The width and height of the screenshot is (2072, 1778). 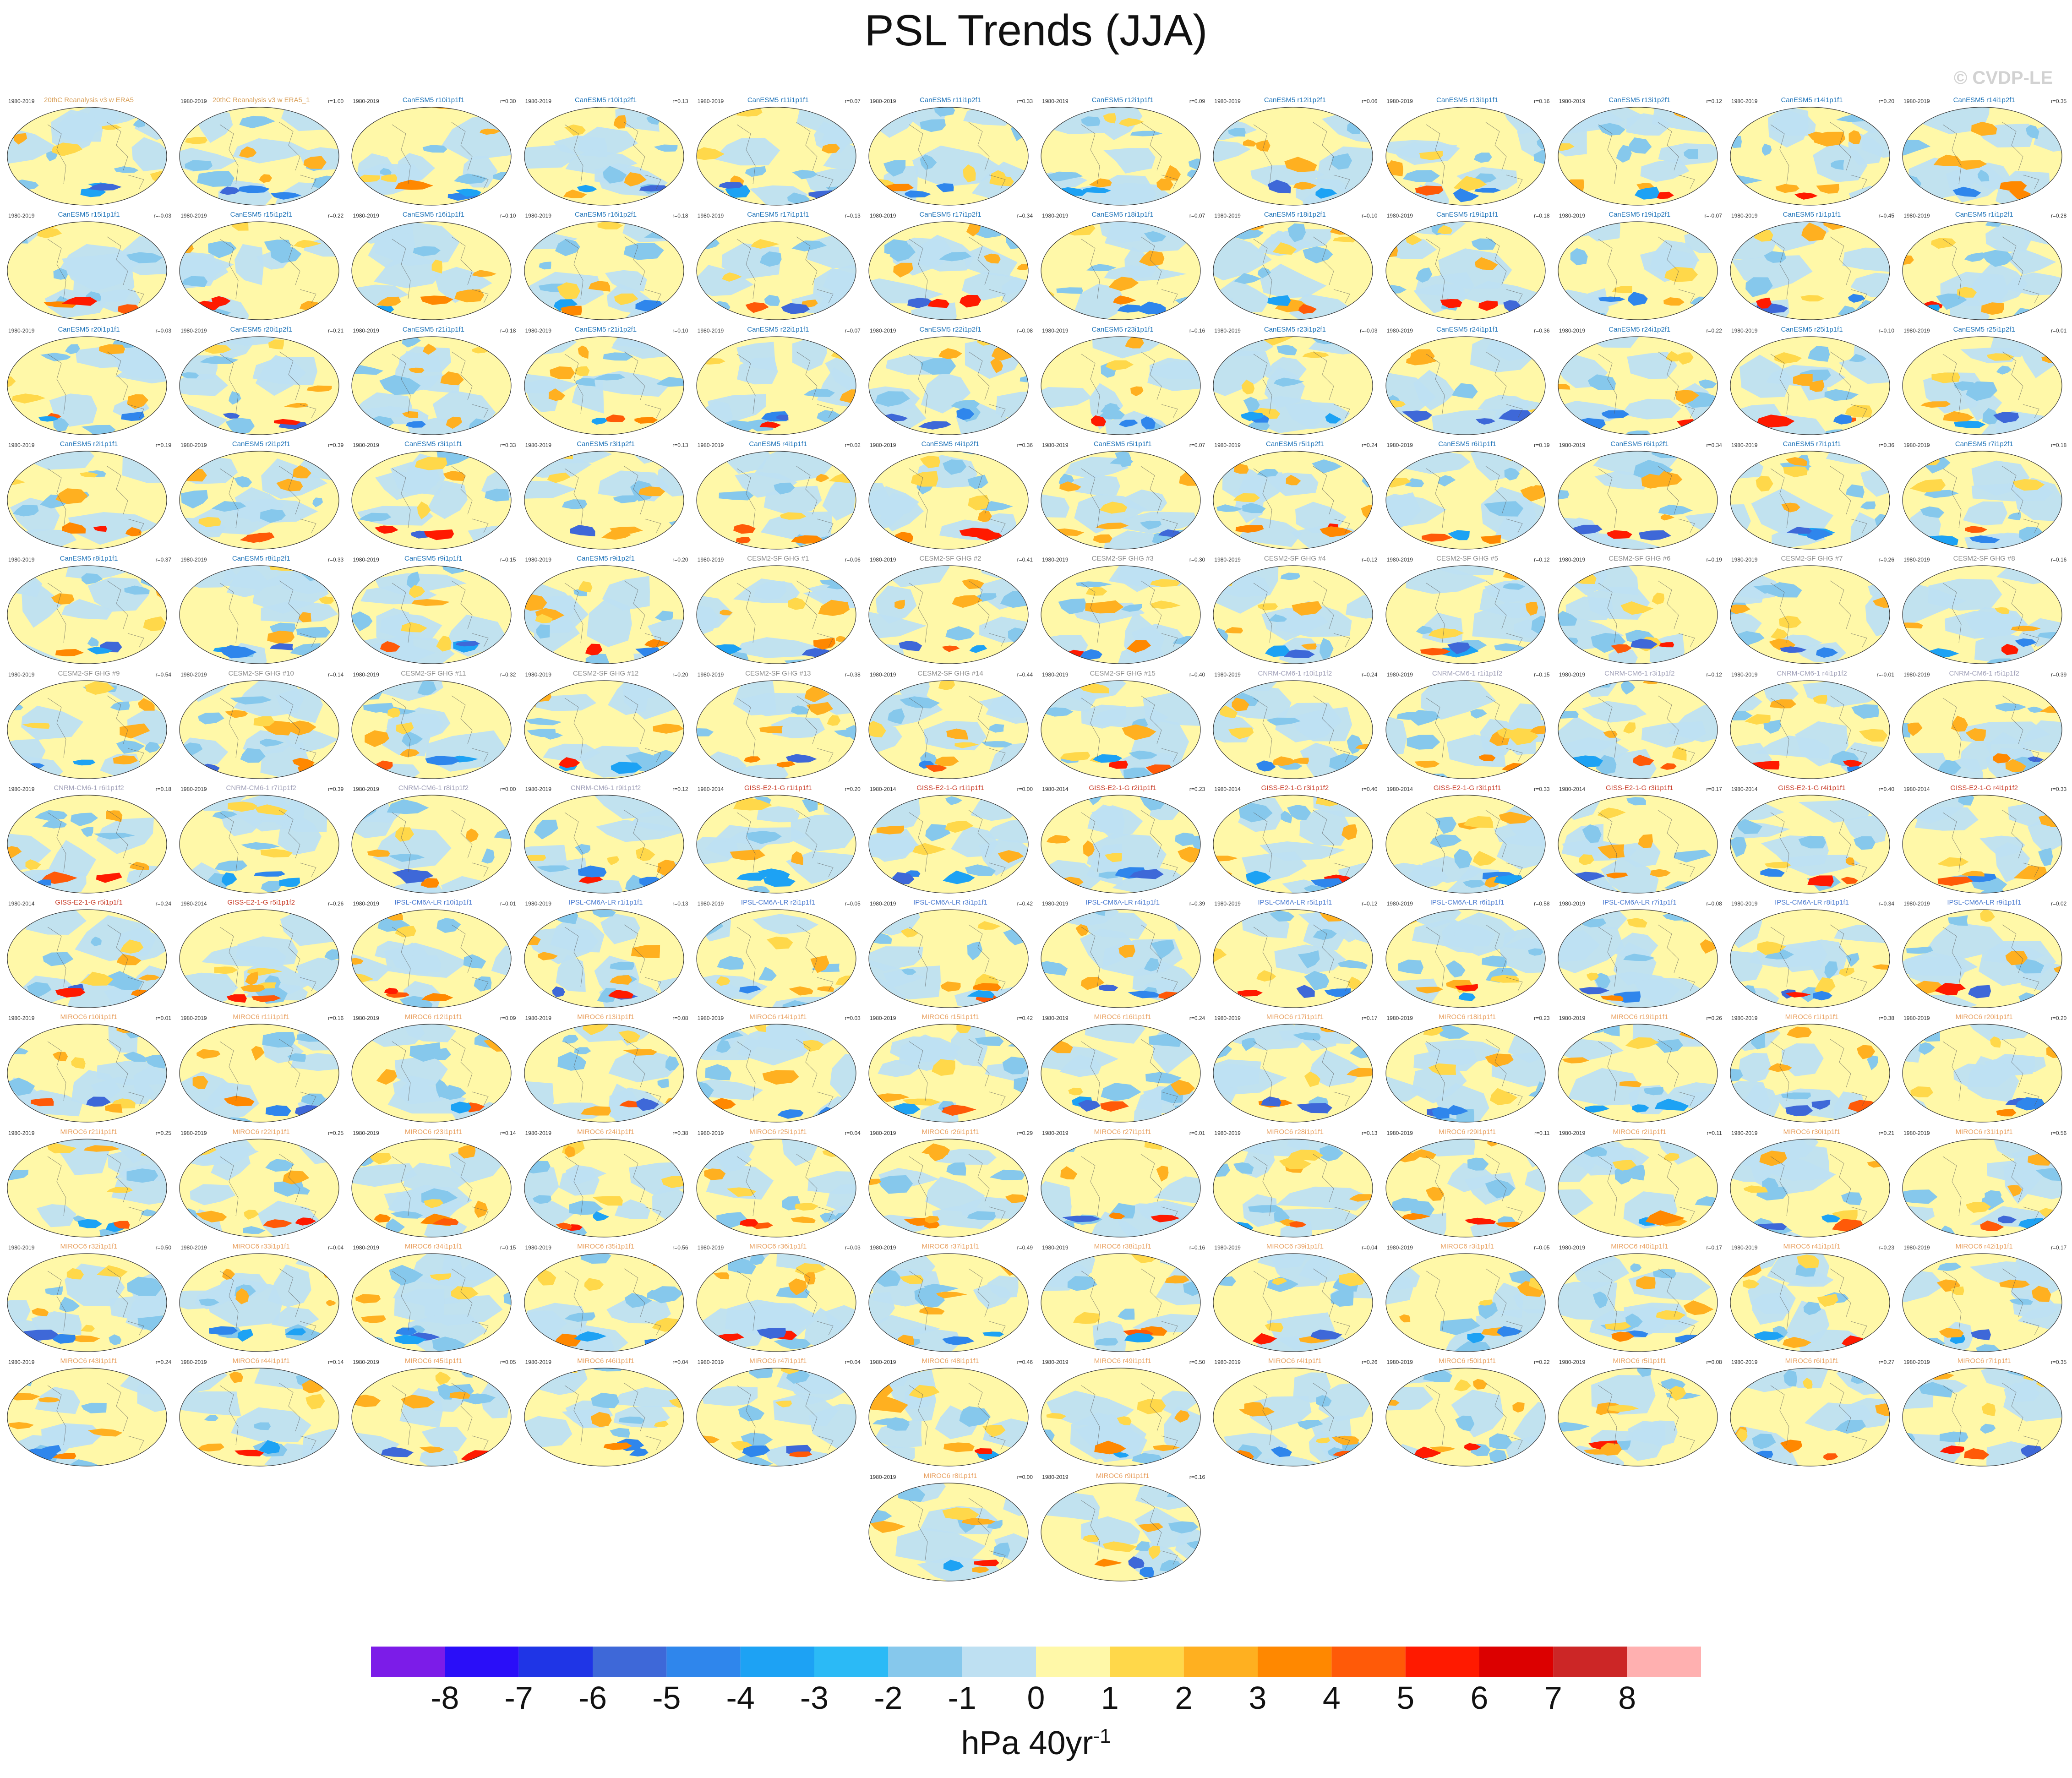 What do you see at coordinates (606, 1132) in the screenshot?
I see `panel-title: MIROC6 r24i1p1f1` at bounding box center [606, 1132].